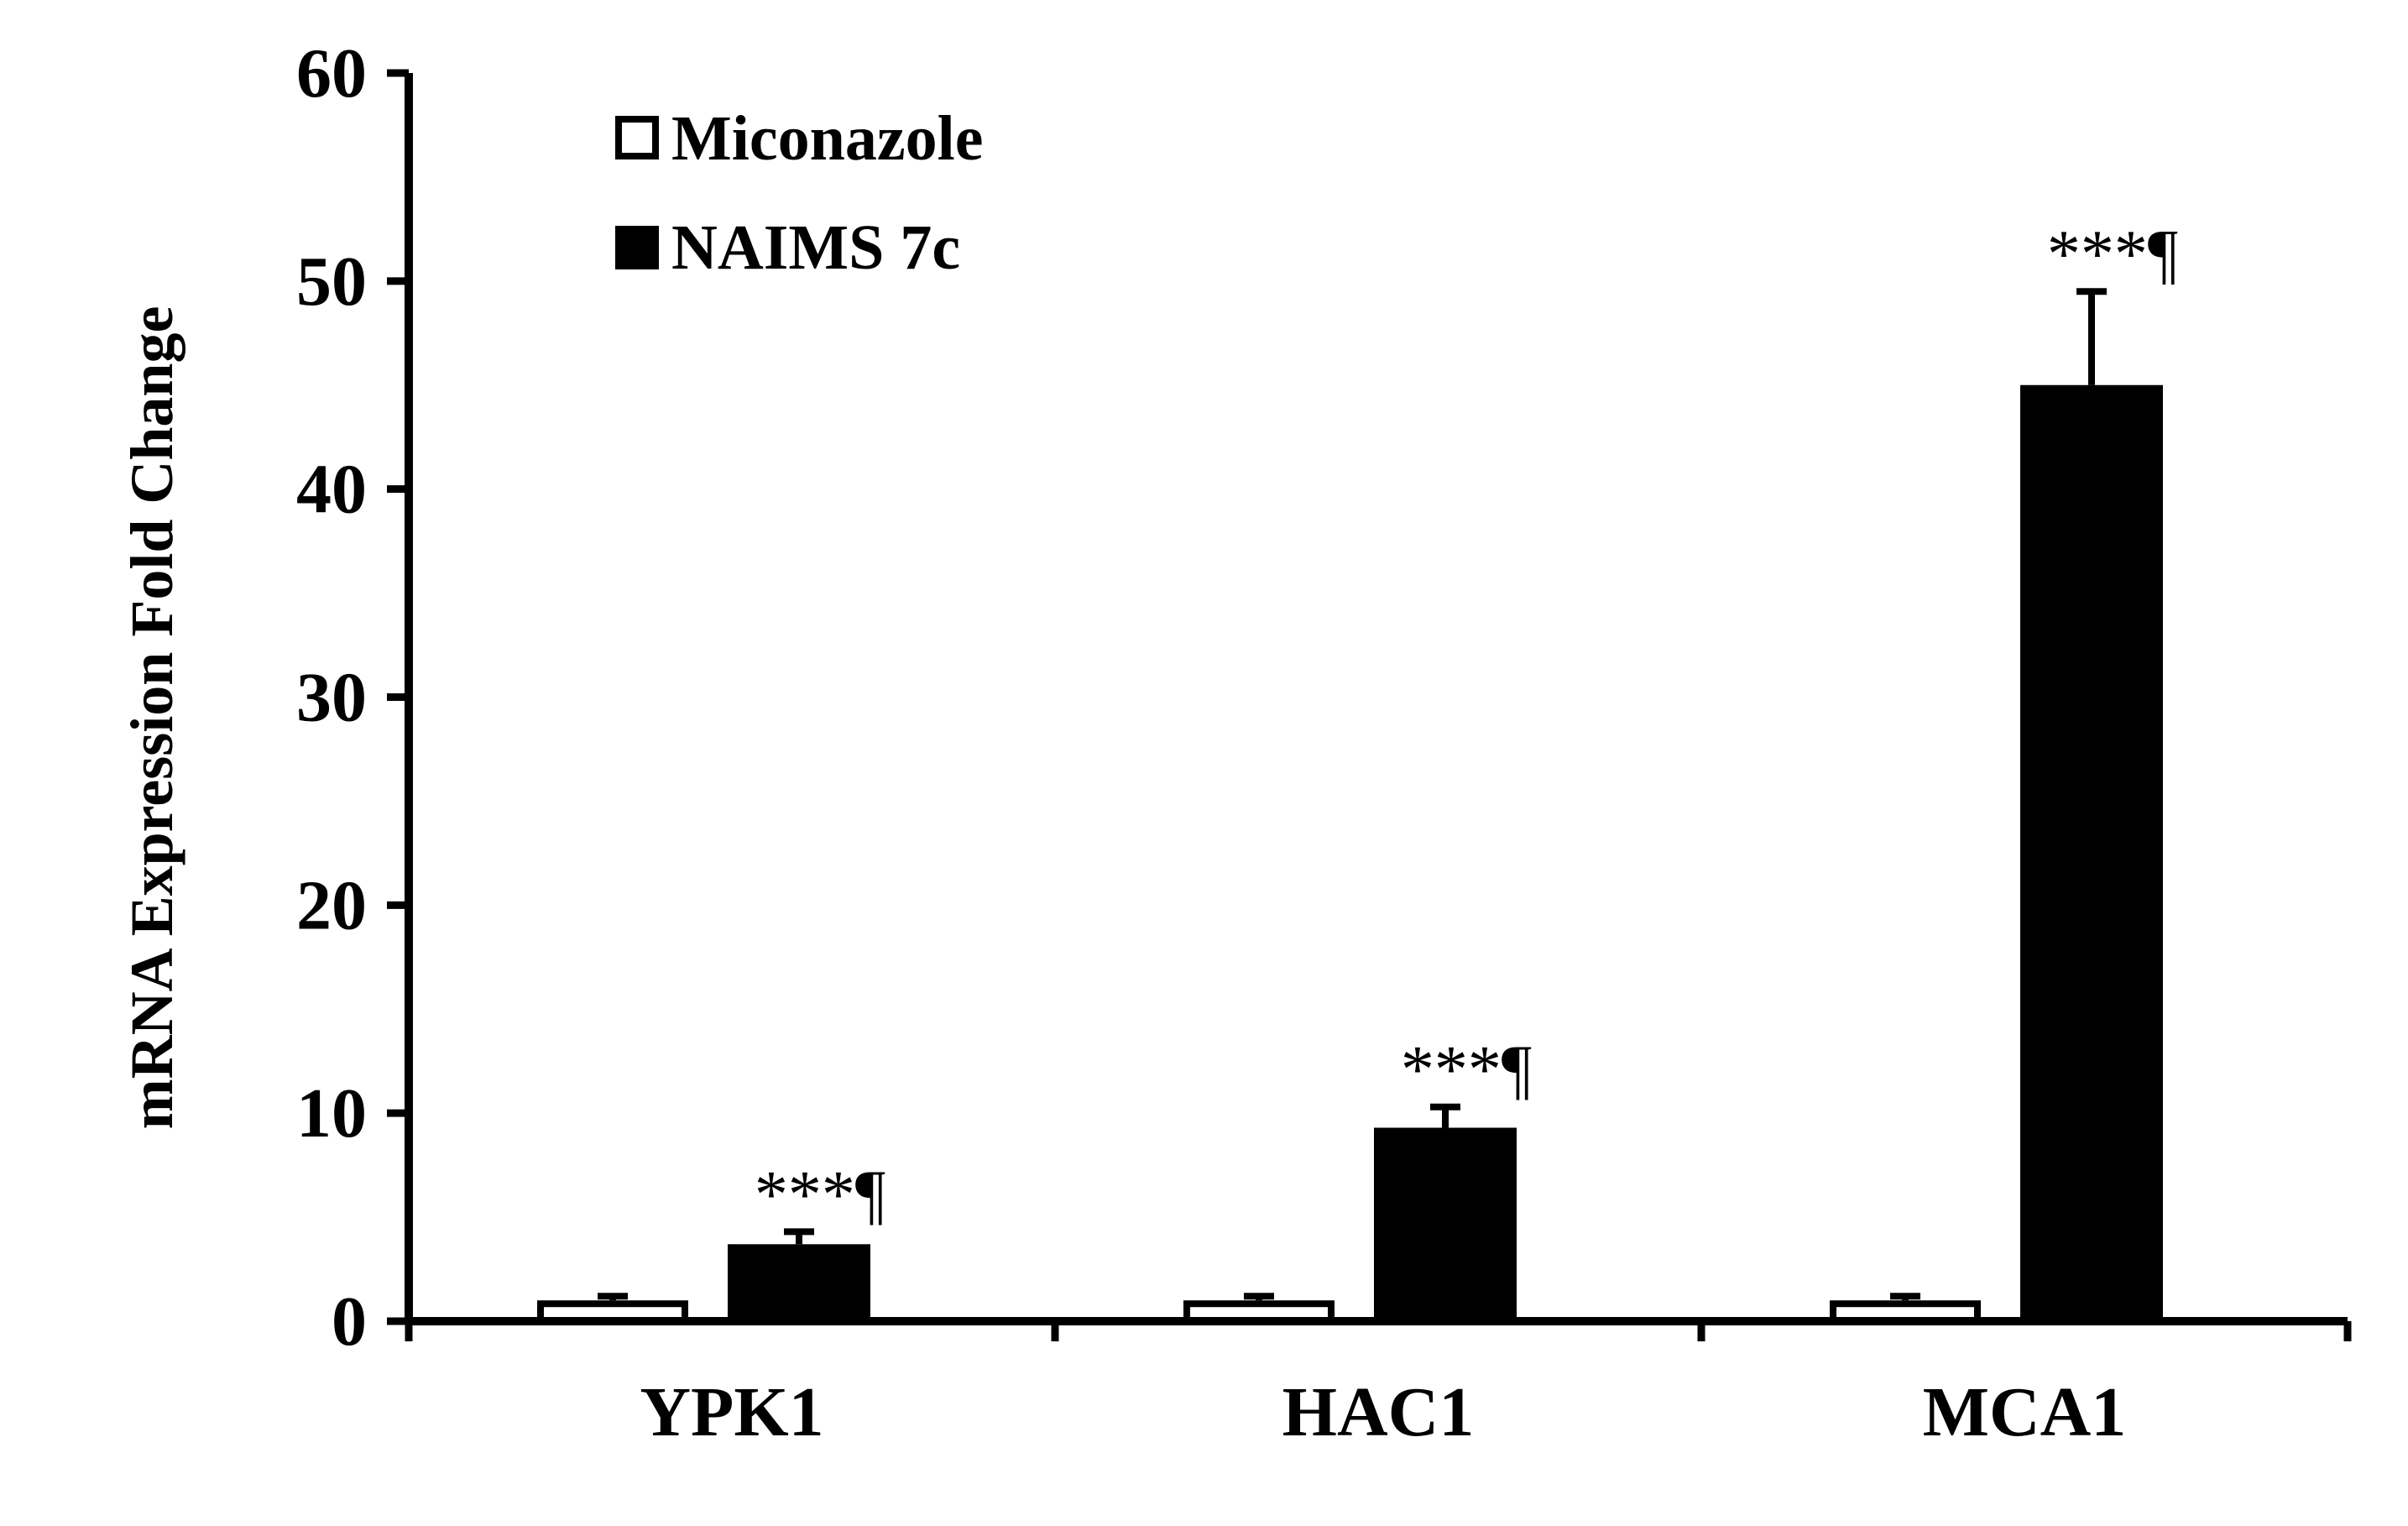 This screenshot has width=2408, height=1526. Describe the element at coordinates (331, 73) in the screenshot. I see `y-tick-label: 60` at that location.